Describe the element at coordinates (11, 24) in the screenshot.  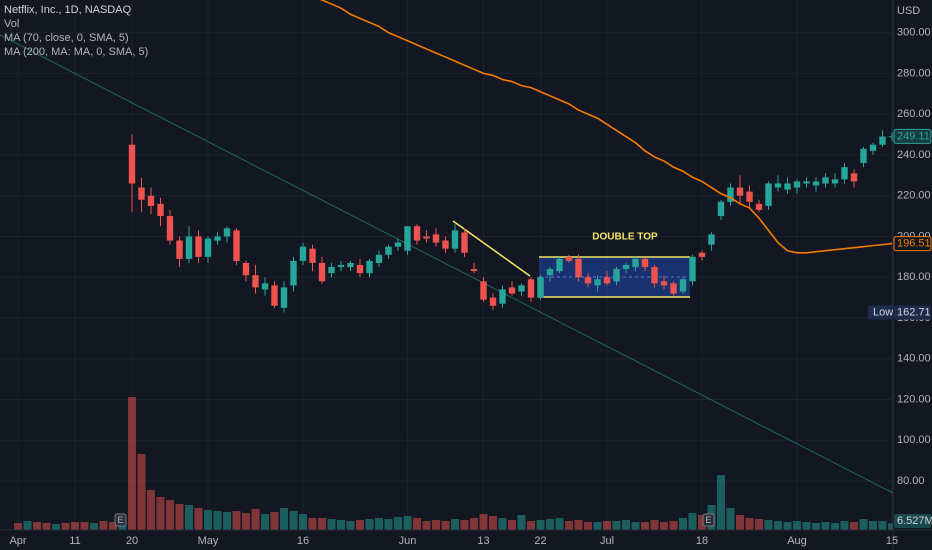
I see `legend-item: Vol` at that location.